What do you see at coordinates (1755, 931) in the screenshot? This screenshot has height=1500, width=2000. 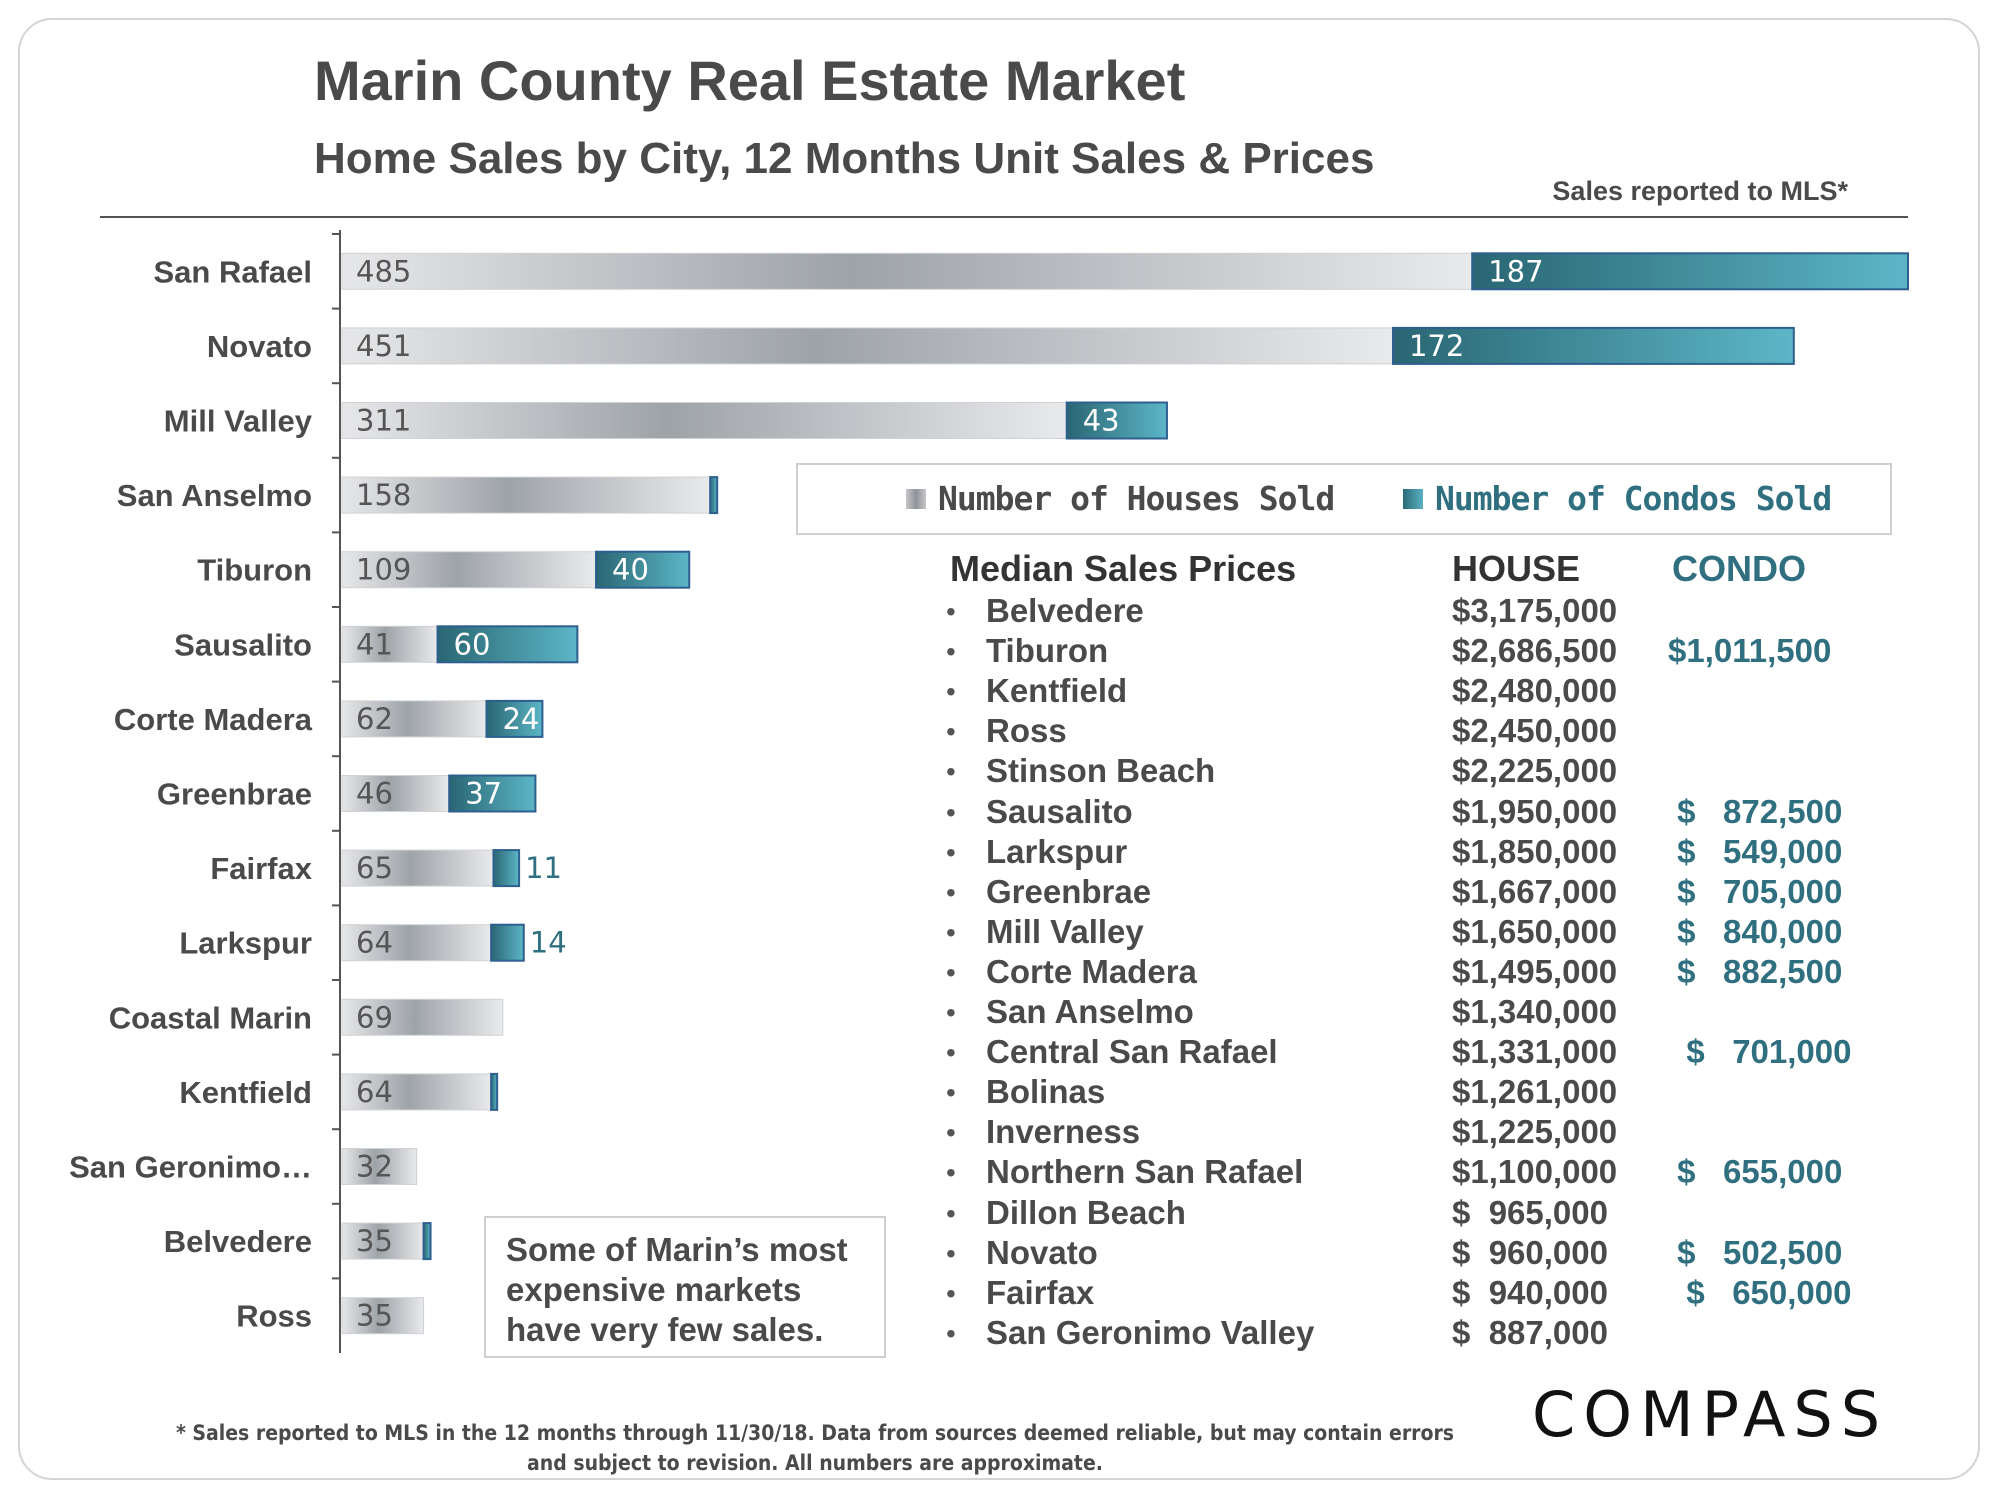 I see `condo-price: $ 840,000` at bounding box center [1755, 931].